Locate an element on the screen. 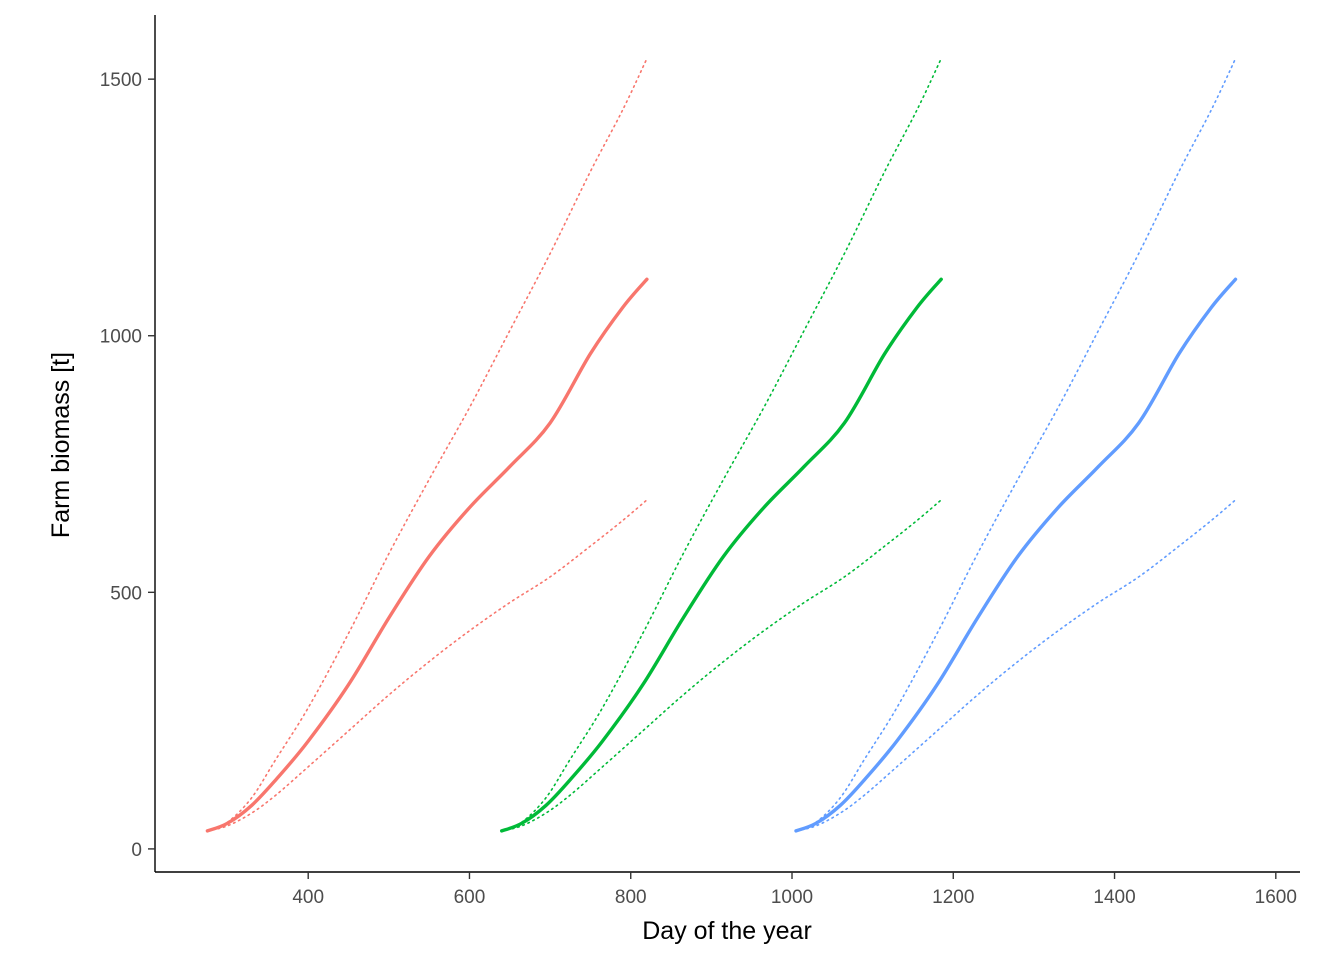 This screenshot has width=1344, height=960. x-tick-label-800: 800 is located at coordinates (631, 897).